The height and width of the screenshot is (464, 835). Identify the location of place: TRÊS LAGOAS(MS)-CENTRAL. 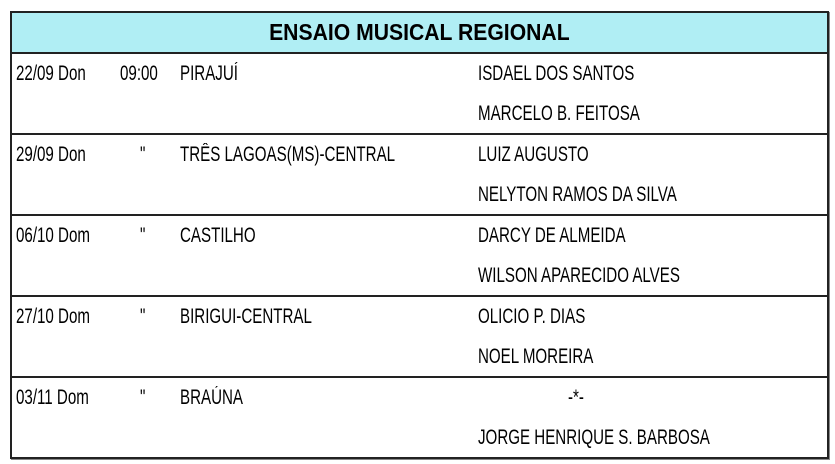
(288, 154).